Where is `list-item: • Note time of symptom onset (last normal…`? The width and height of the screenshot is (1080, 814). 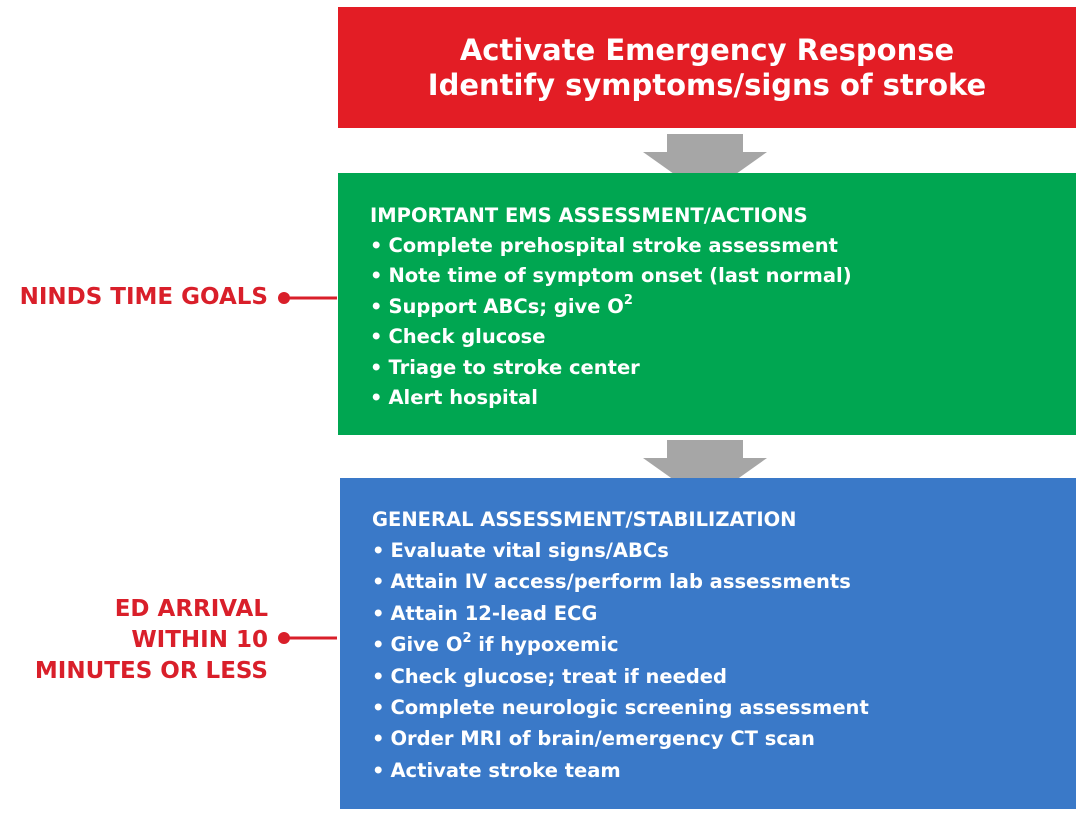
list-item: • Note time of symptom onset (last normal… is located at coordinates (723, 276).